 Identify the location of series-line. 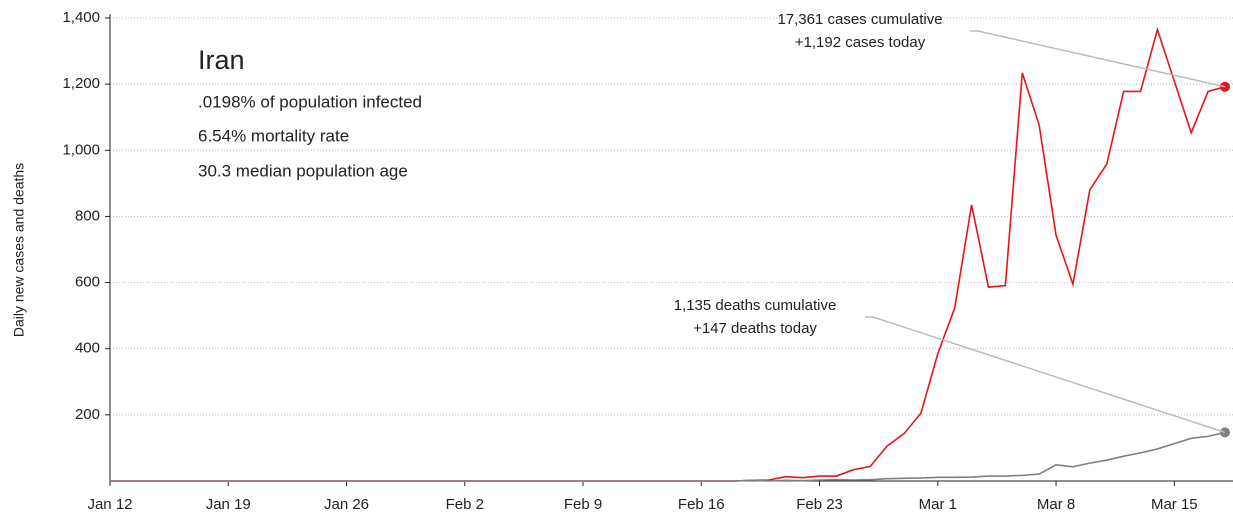
(668, 456).